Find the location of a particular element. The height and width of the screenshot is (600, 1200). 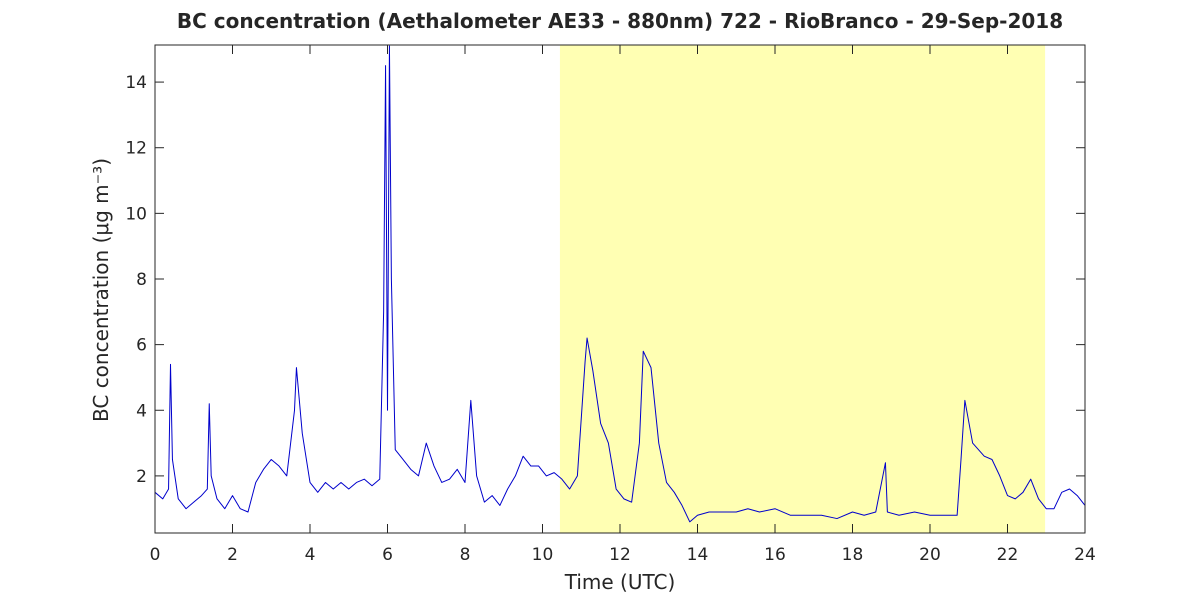

y-axis-label: BC concentration (μg m⁻³) is located at coordinates (101, 290).